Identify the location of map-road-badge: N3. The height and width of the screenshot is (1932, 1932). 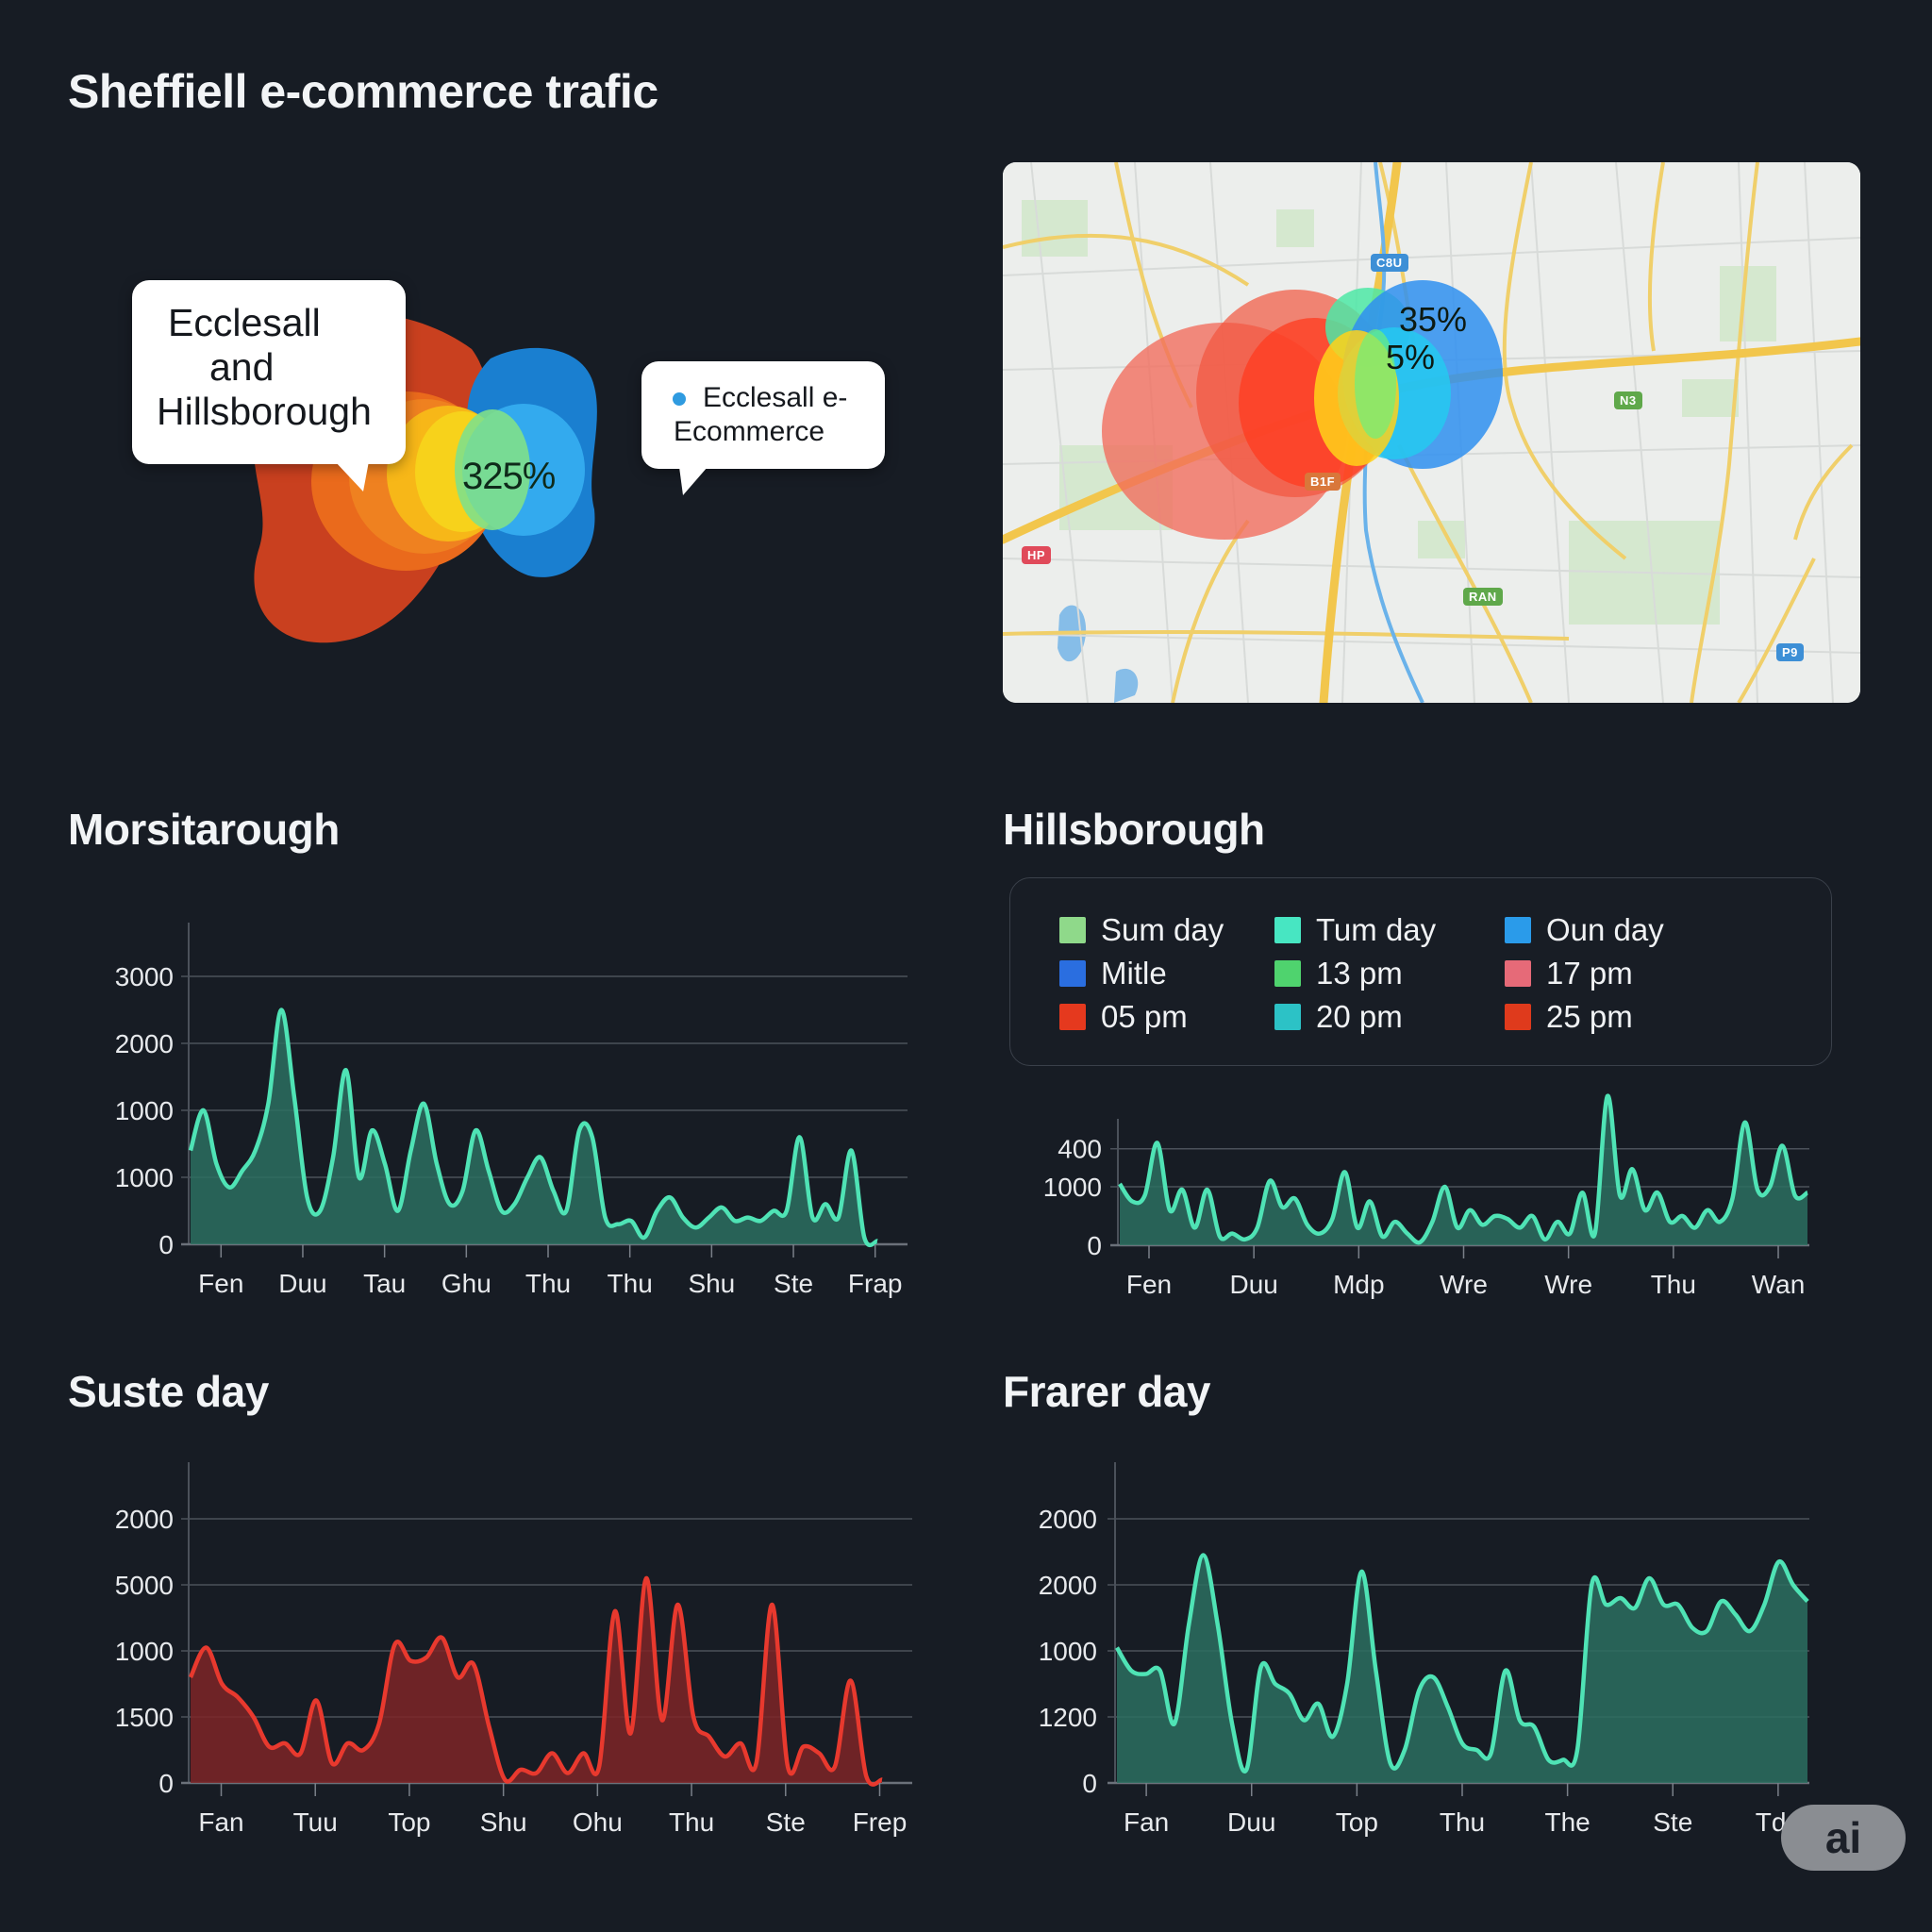
(1628, 400).